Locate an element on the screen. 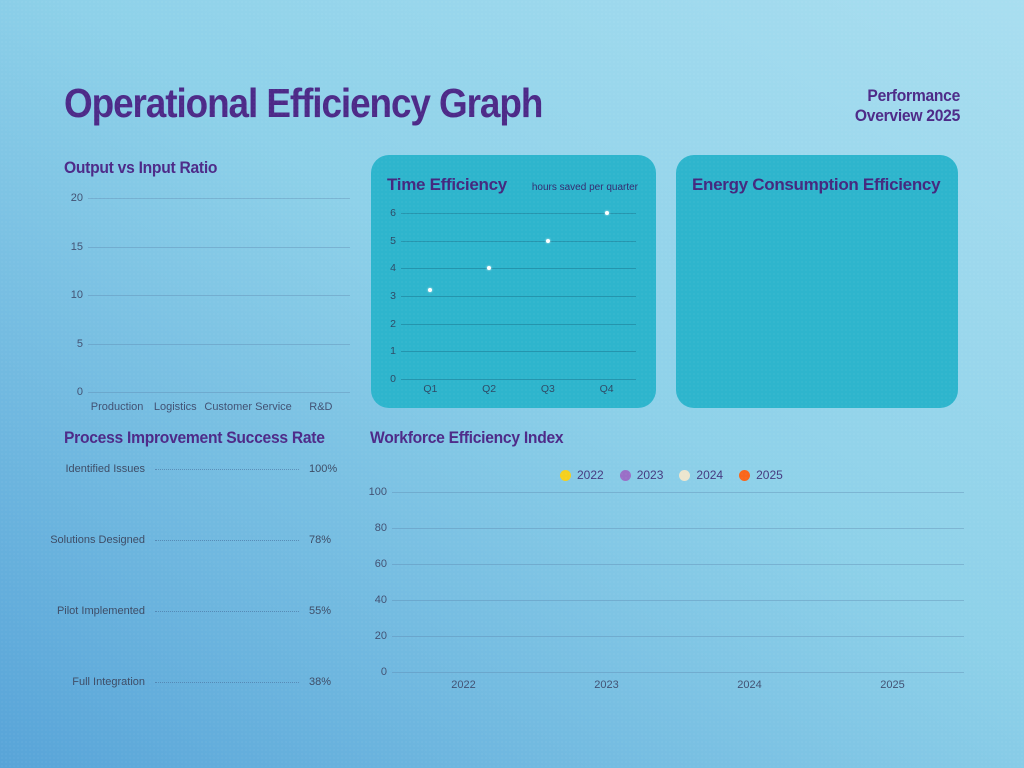 Image resolution: width=1024 pixels, height=768 pixels. process-row: Identified Issues 100% is located at coordinates (196, 469).